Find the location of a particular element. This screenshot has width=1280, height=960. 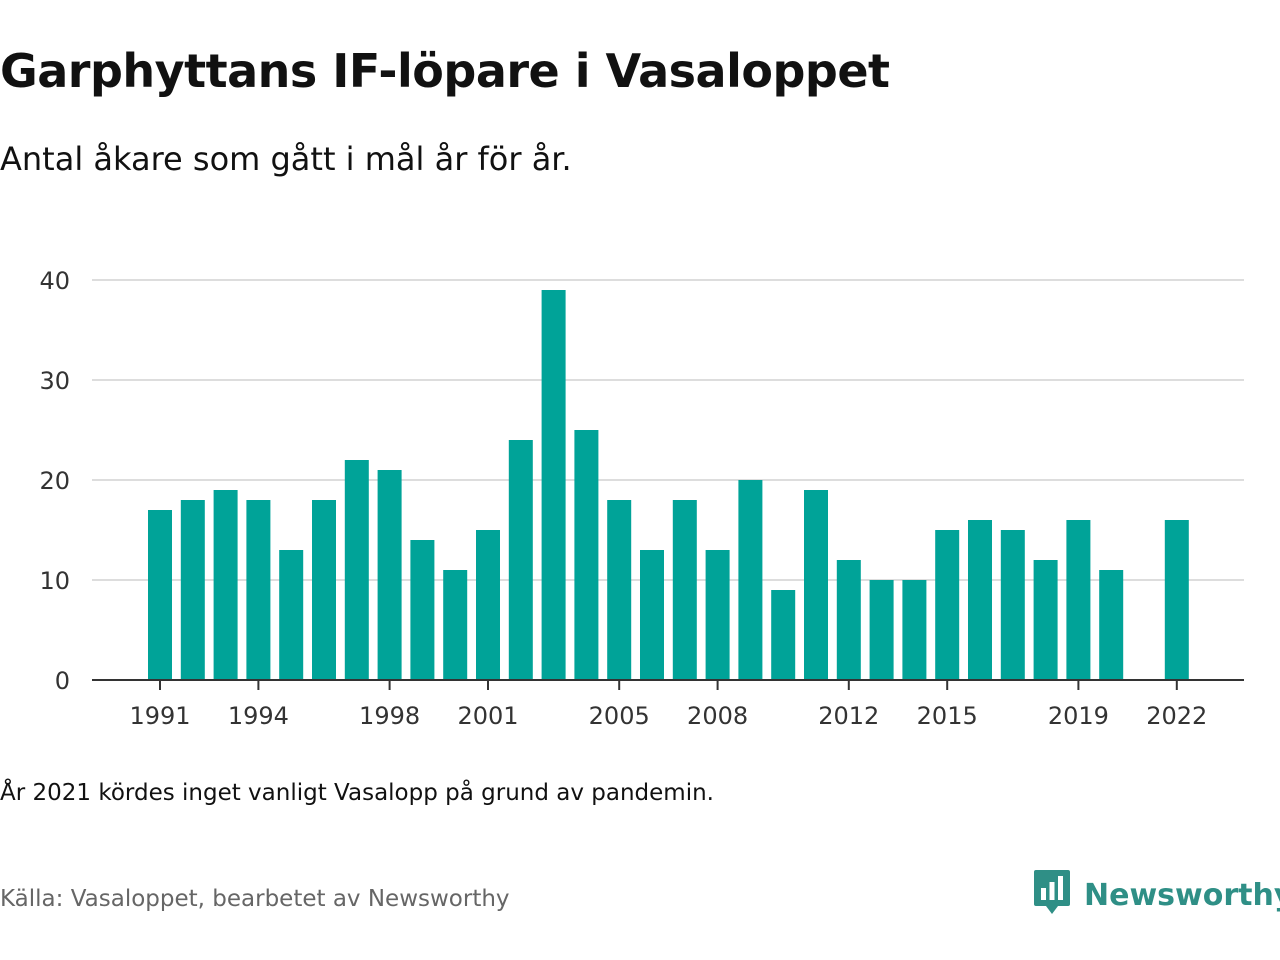

bar-2010 is located at coordinates (783, 635).